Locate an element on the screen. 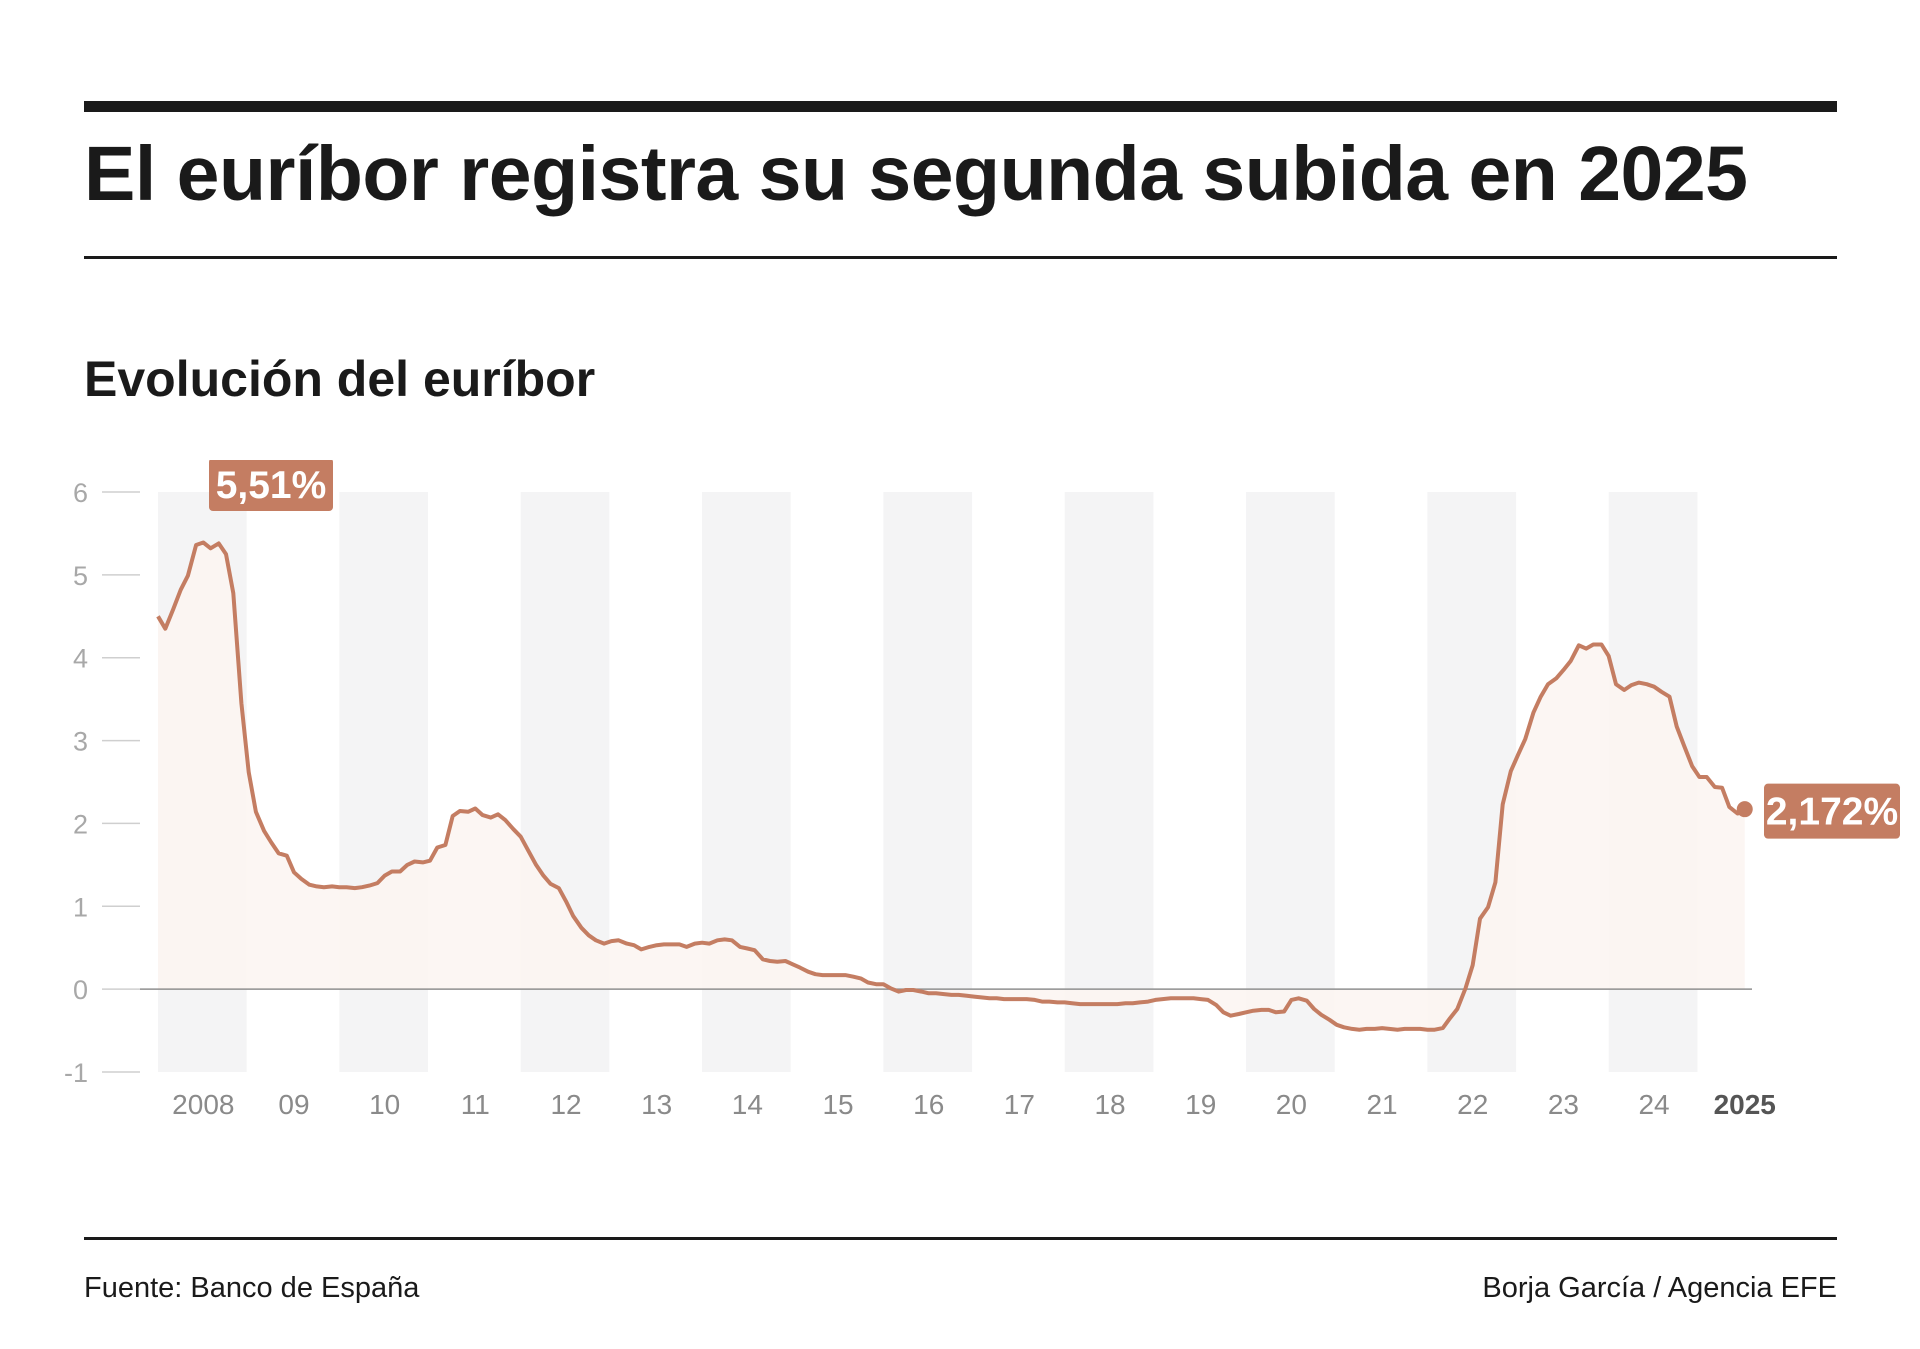  latest-value-label: 2,172% is located at coordinates (1832, 812).